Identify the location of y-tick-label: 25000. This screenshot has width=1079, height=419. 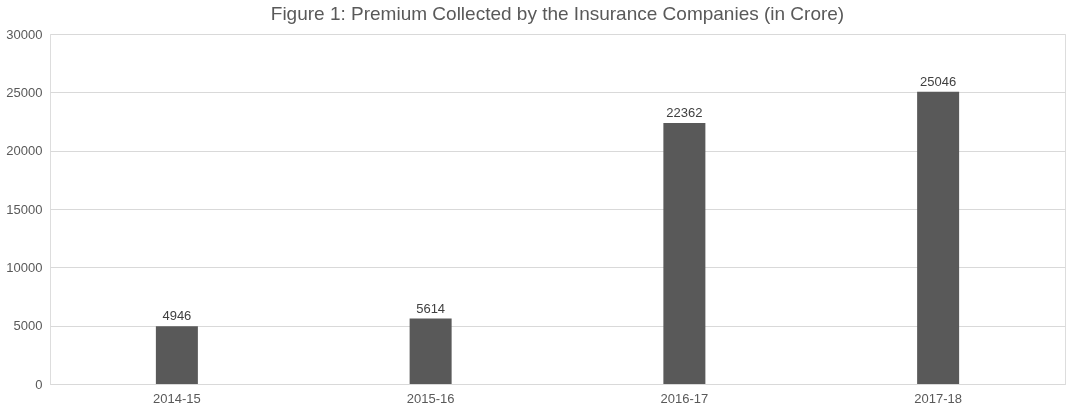
(24, 92).